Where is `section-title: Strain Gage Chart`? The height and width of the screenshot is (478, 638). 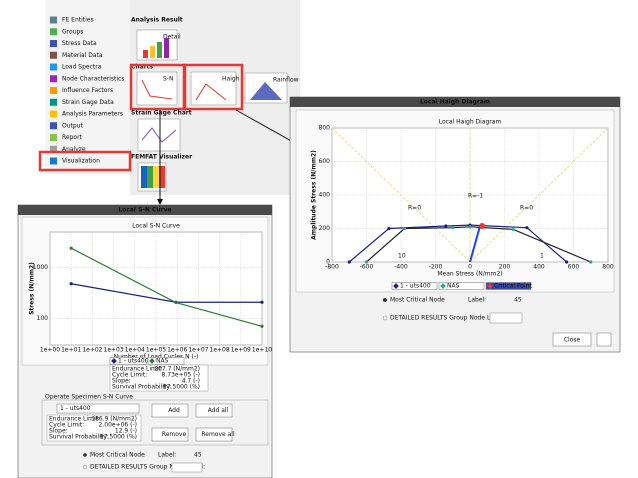 section-title: Strain Gage Chart is located at coordinates (161, 113).